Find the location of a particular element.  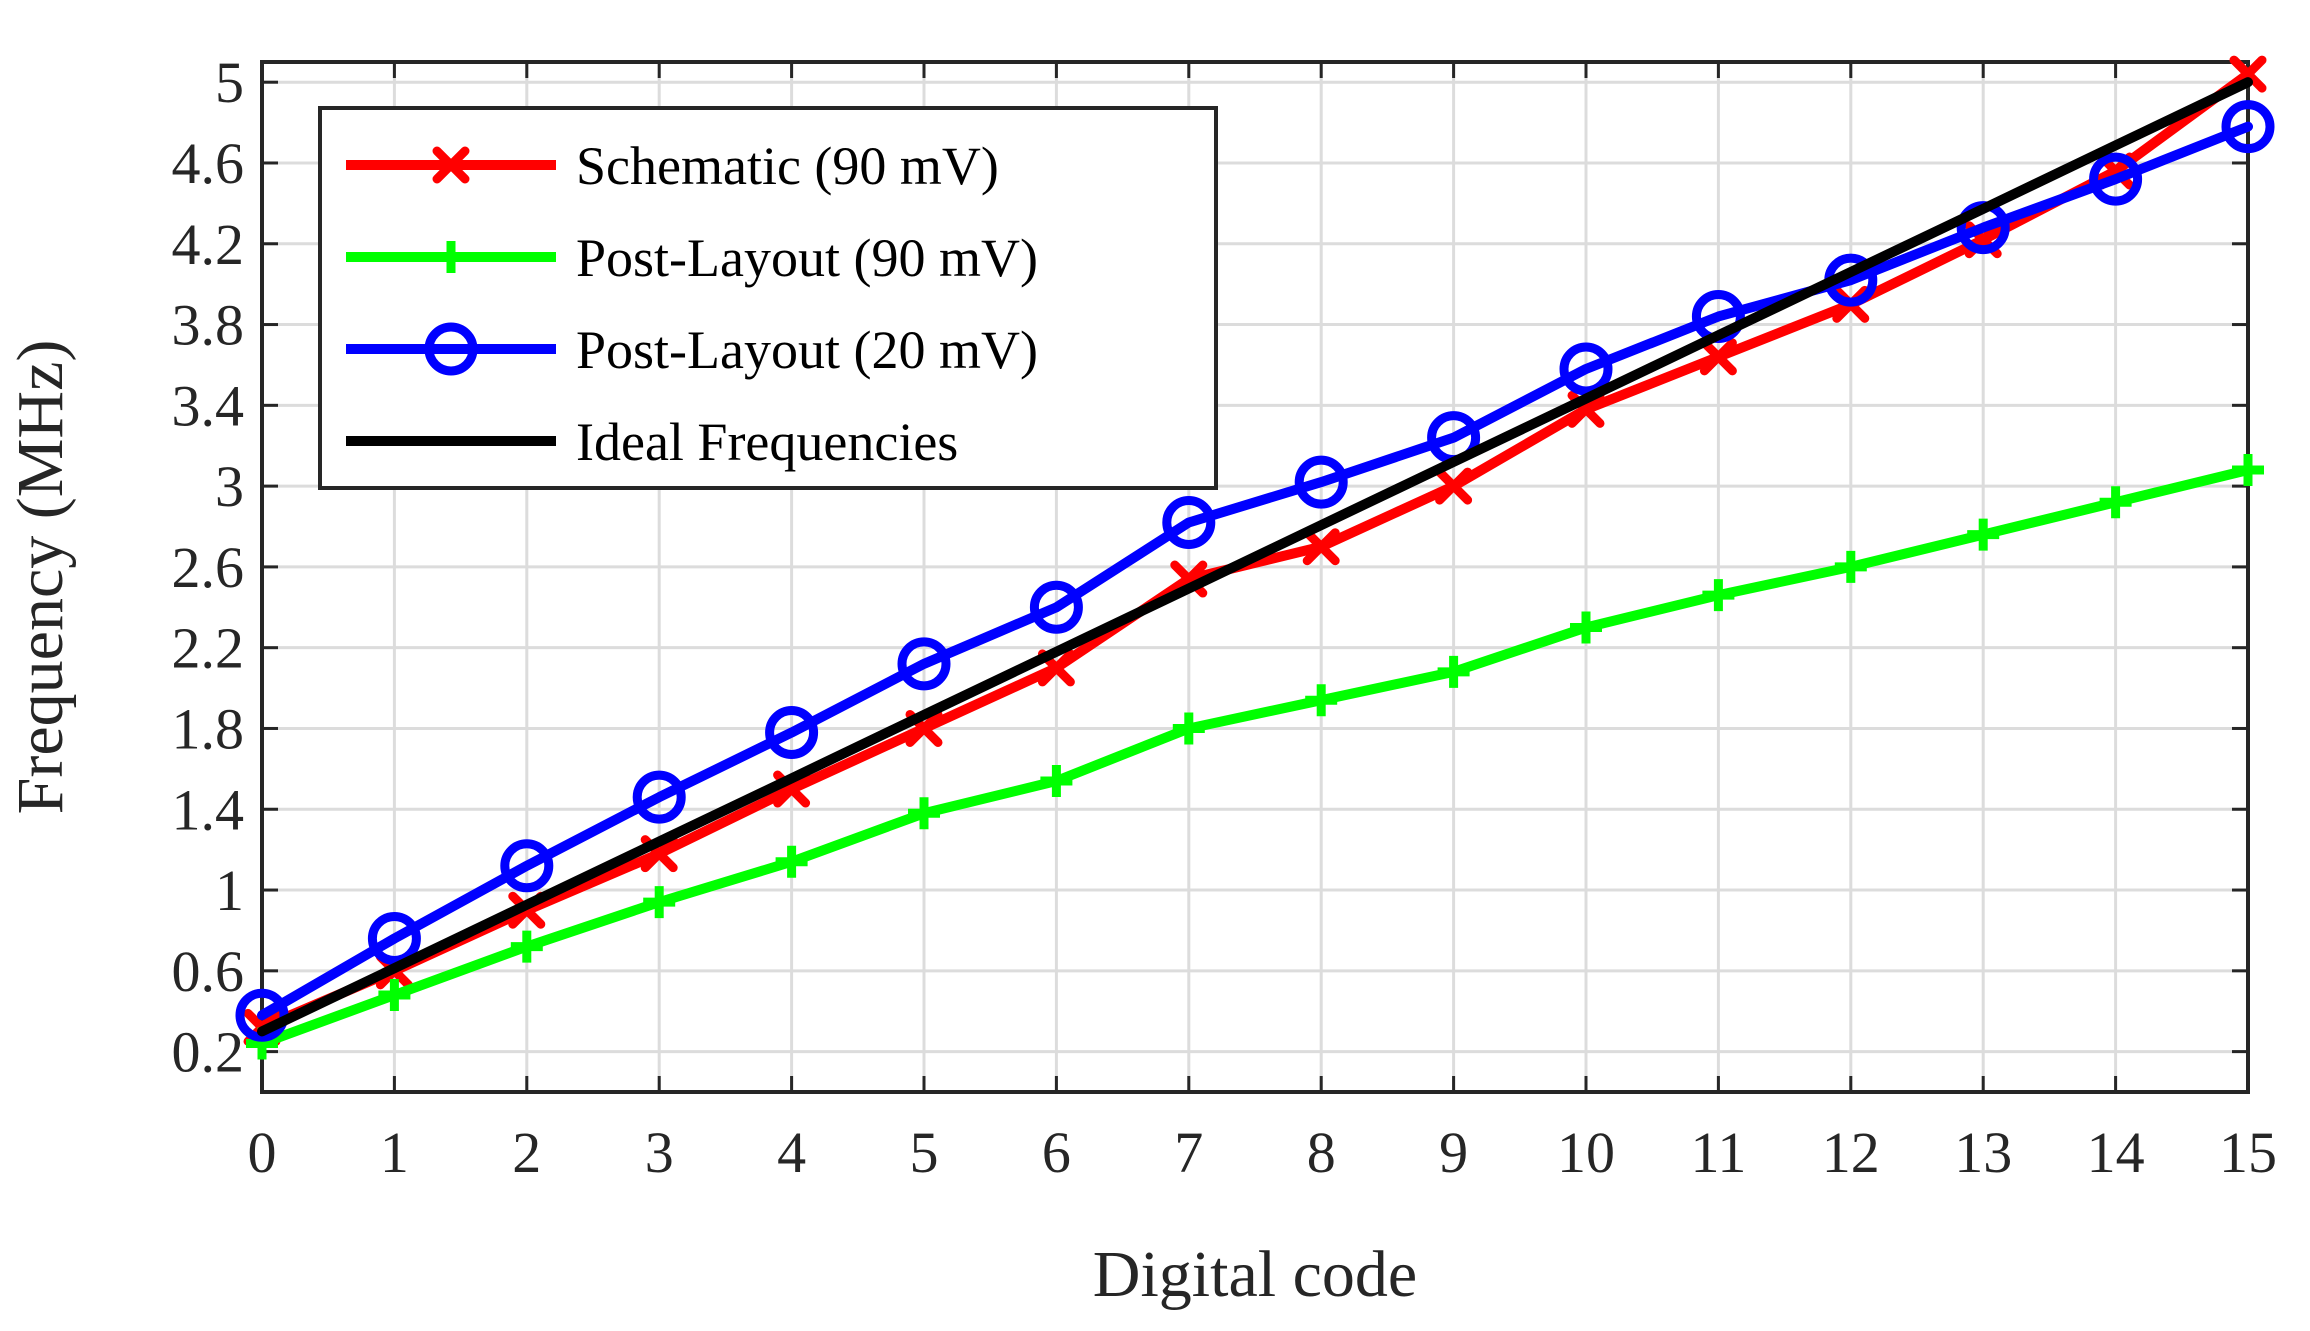

y-axis-title: Frequency (MHz) is located at coordinates (40, 577).